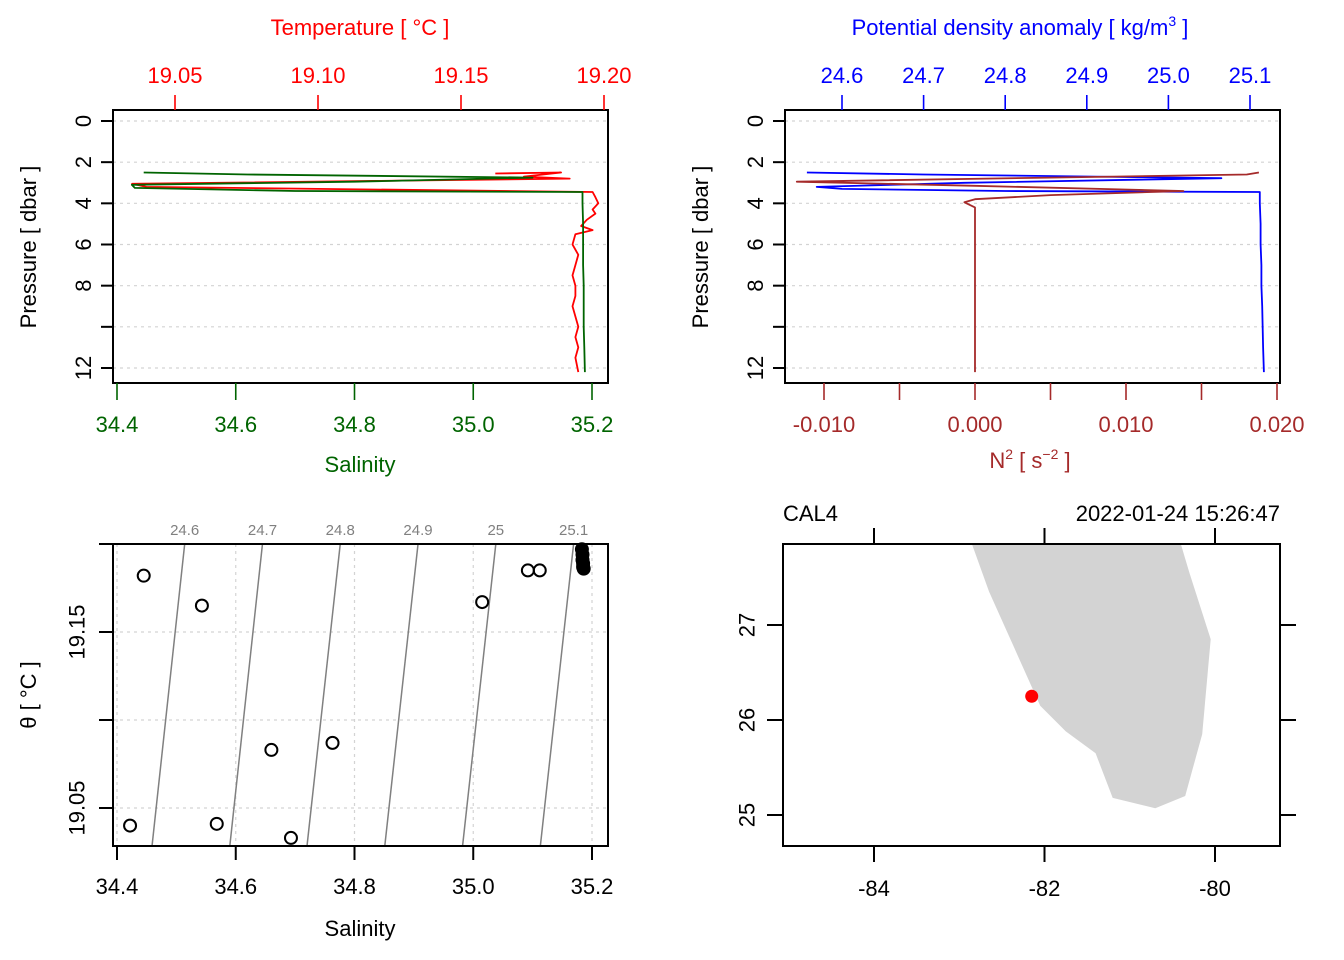 This screenshot has width=1344, height=960. I want to click on top-tick-label: 24.8, so click(1005, 75).